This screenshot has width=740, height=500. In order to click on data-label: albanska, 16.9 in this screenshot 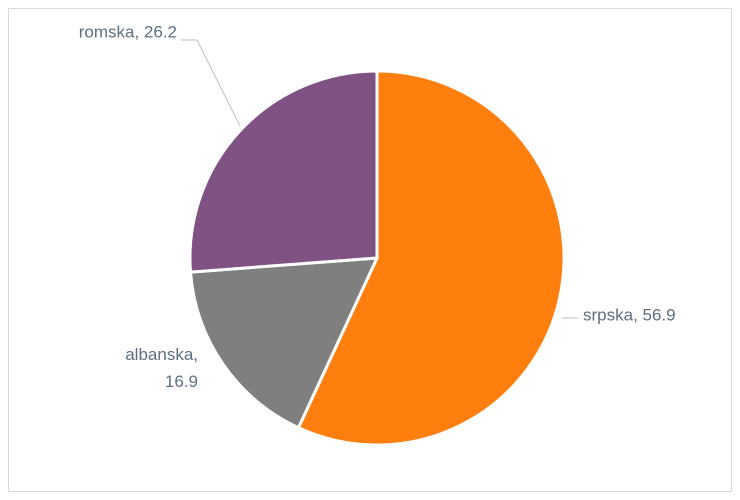, I will do `click(161, 368)`.